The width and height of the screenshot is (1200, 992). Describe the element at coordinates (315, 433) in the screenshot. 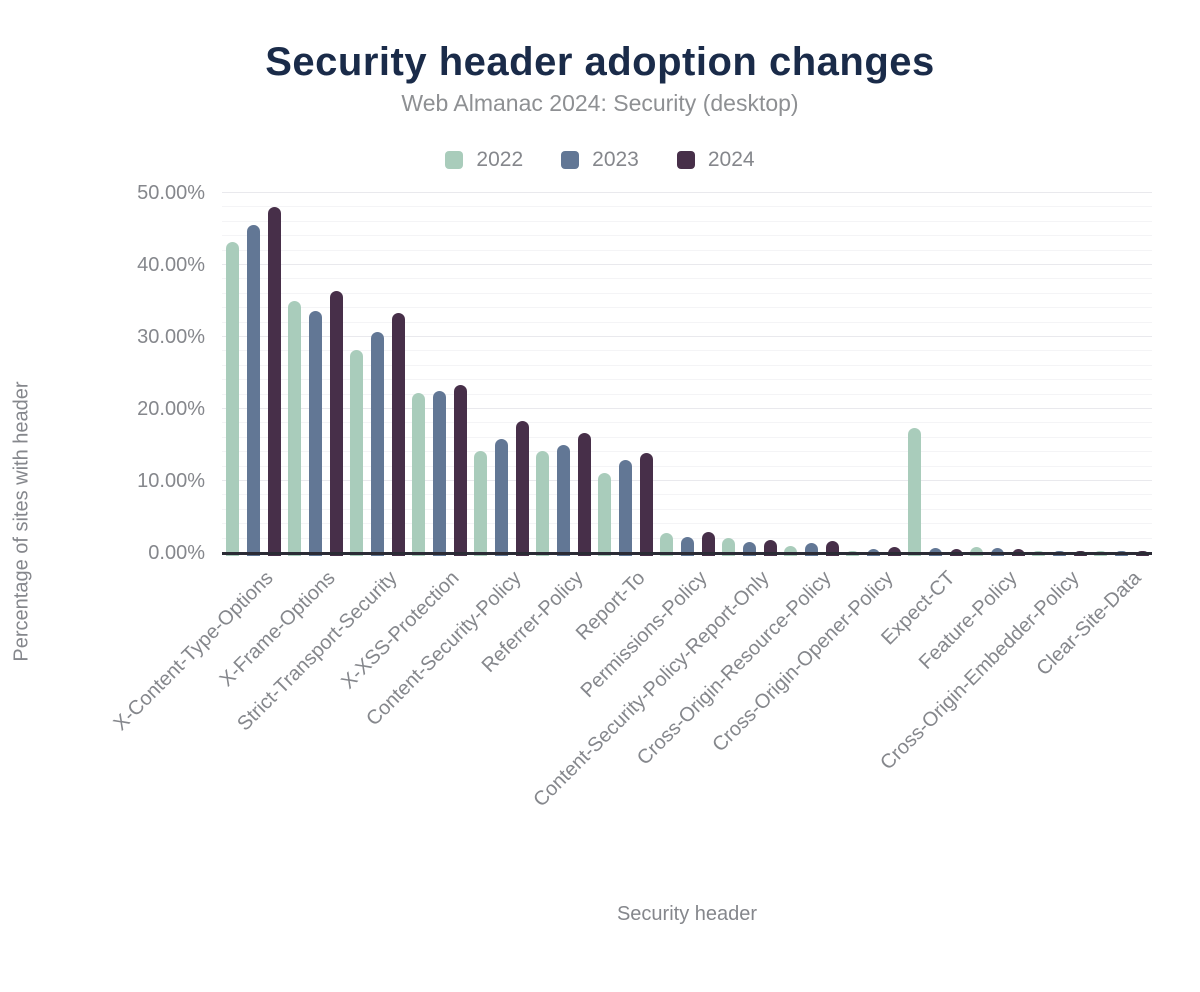

I see `bar-2023-x-frame-options` at that location.